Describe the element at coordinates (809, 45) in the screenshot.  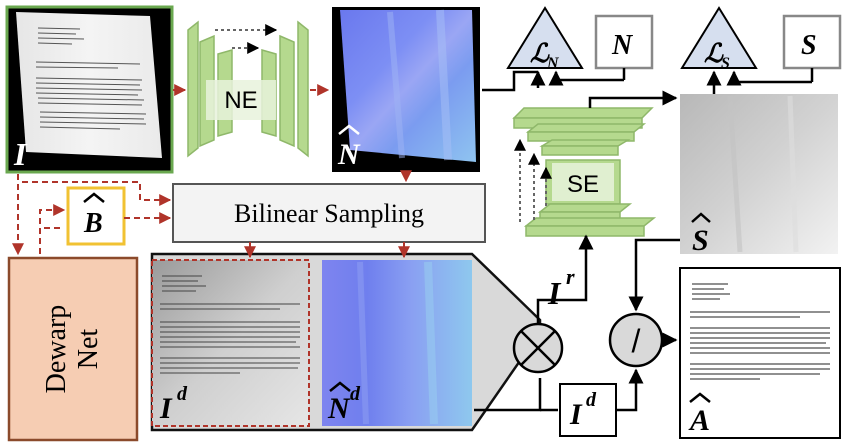
I see `gt-shading-label: S` at that location.